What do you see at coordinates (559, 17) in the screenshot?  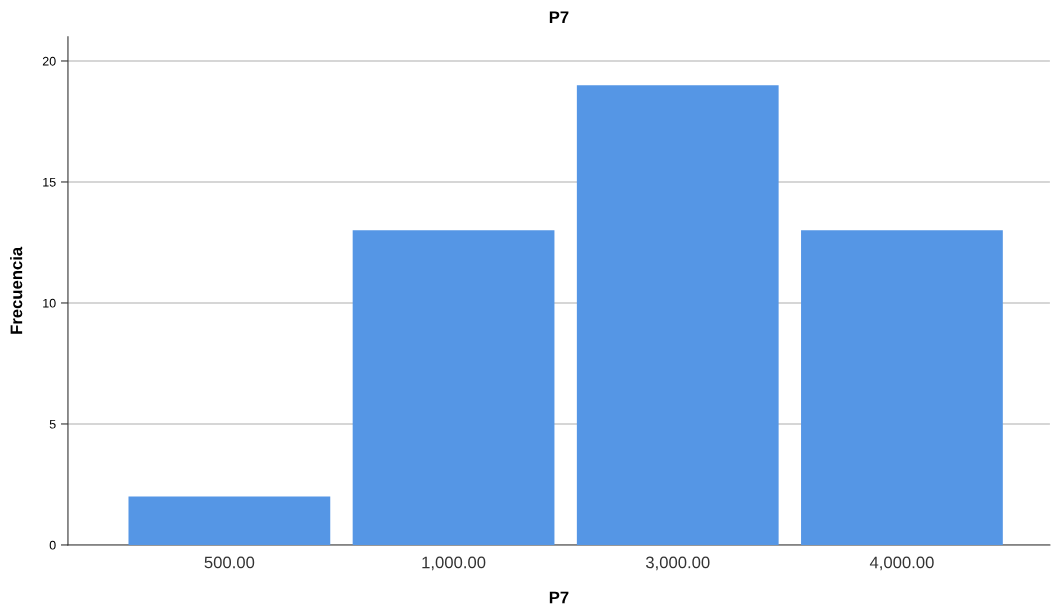 I see `chart-title: P7` at bounding box center [559, 17].